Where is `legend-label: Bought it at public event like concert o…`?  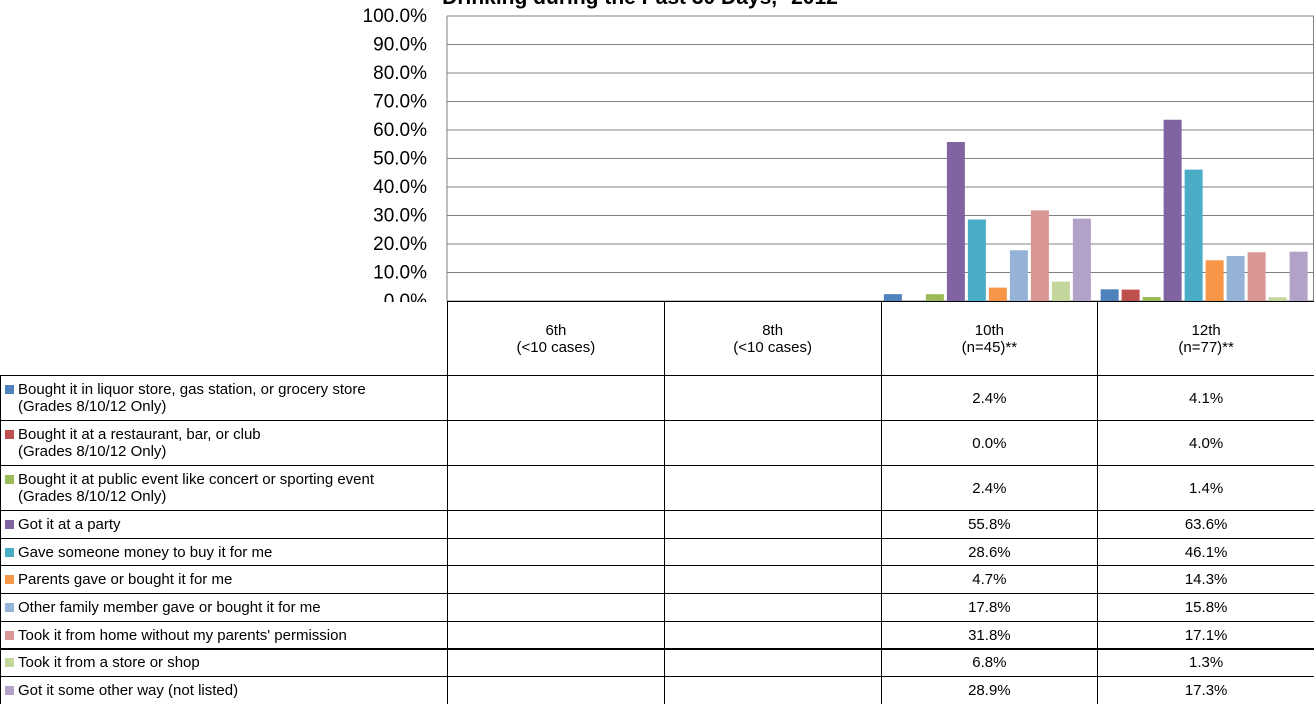 legend-label: Bought it at public event like concert o… is located at coordinates (196, 488).